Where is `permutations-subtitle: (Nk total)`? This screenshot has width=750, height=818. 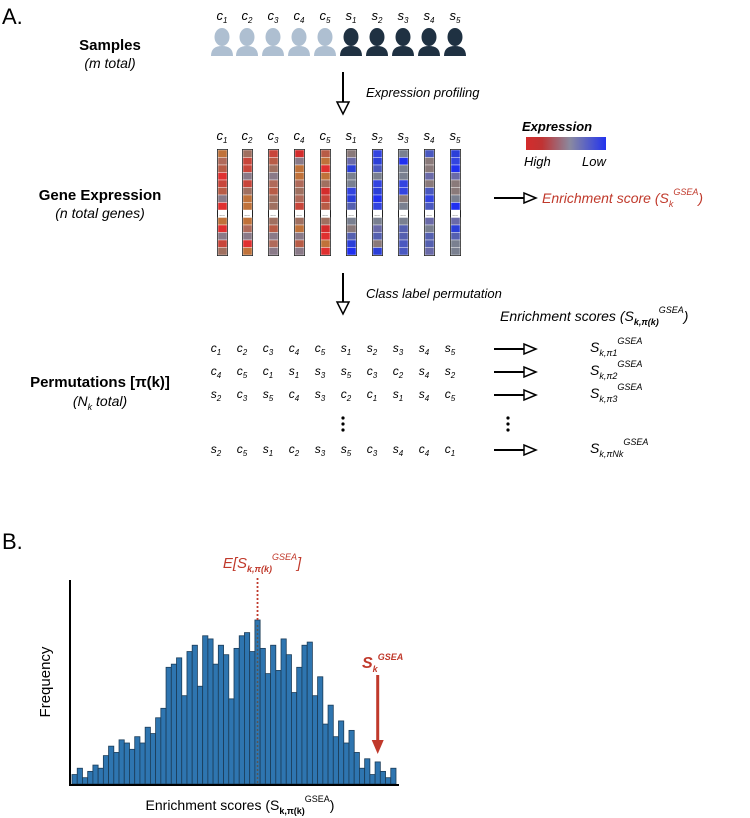
permutations-subtitle: (Nk total) is located at coordinates (100, 402).